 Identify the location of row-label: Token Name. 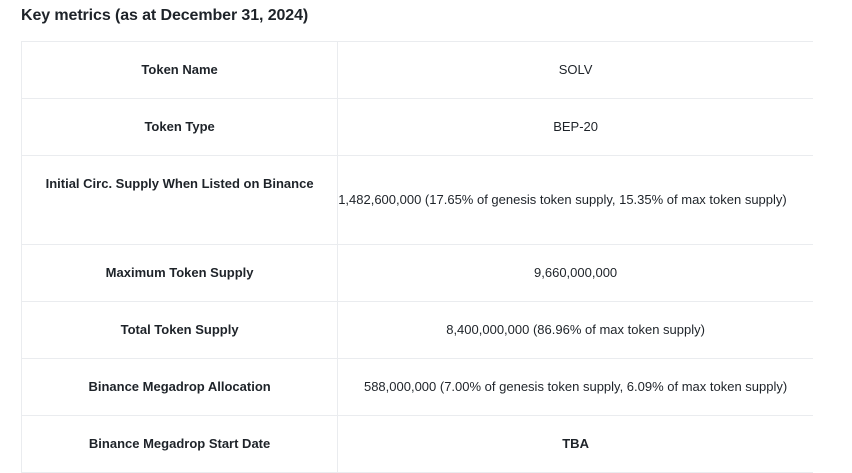
(179, 70).